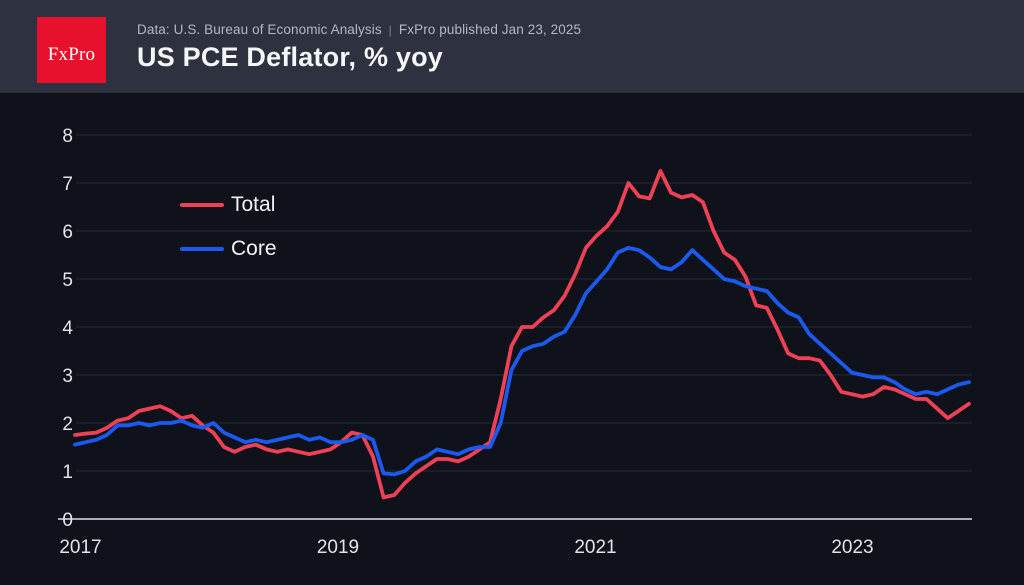  I want to click on y-tick-label: 4, so click(67, 328).